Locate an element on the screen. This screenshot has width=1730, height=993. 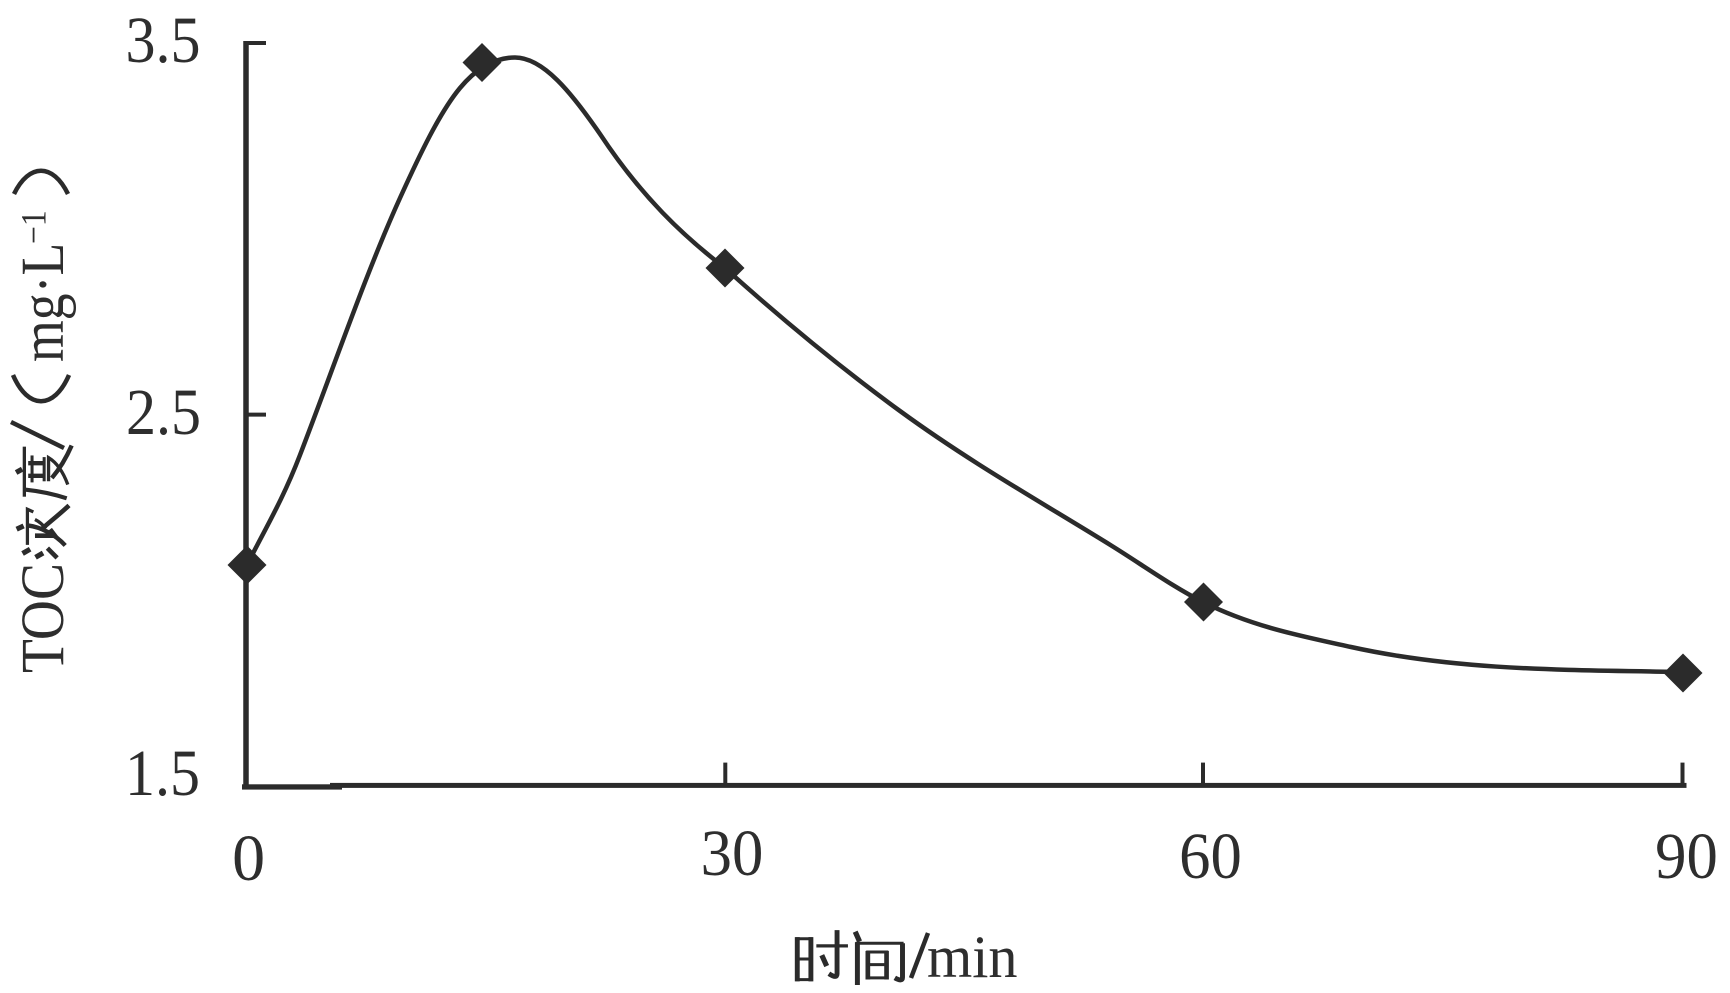
svg-text: mg·L is located at coordinates (43, 302).